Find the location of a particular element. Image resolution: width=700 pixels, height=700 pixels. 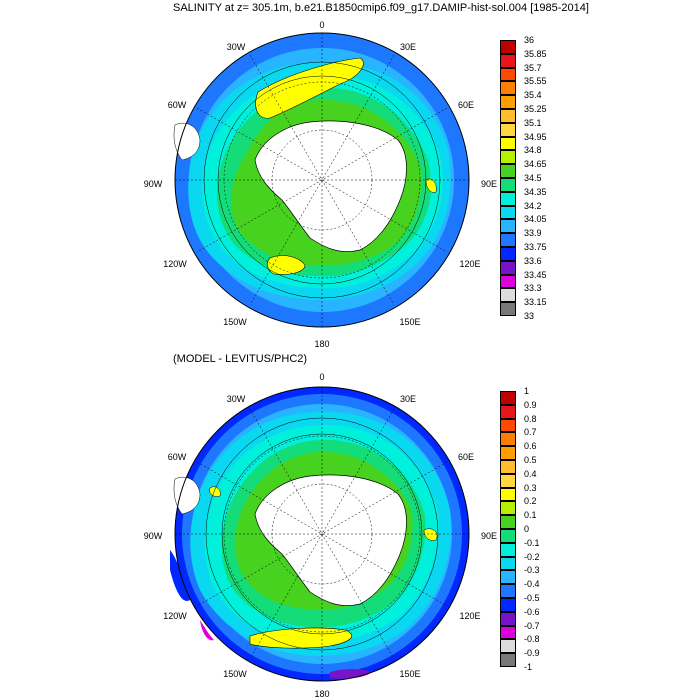

bottom-colorbar-tick-label: -0.8 is located at coordinates (532, 639).